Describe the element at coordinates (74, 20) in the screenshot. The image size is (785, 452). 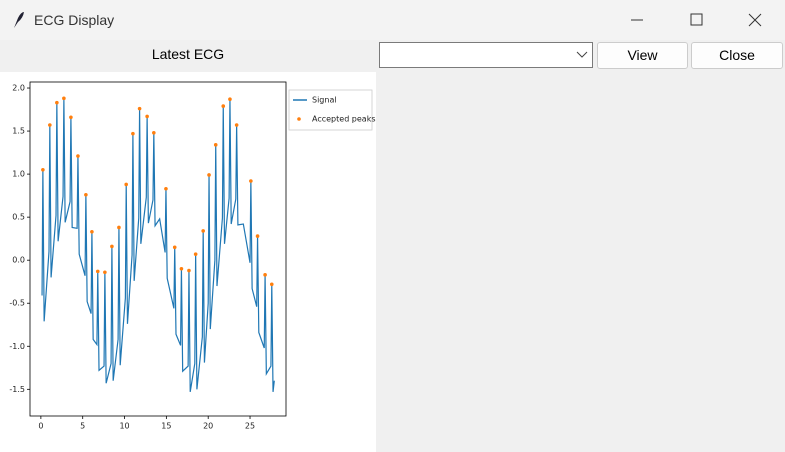
I see `window-title: ECG Display` at that location.